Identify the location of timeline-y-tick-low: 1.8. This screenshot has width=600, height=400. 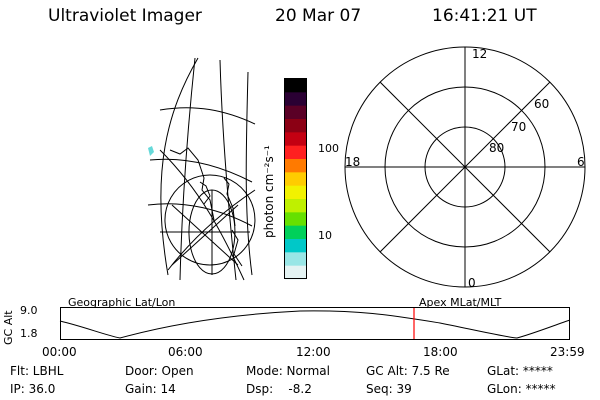
(29, 333).